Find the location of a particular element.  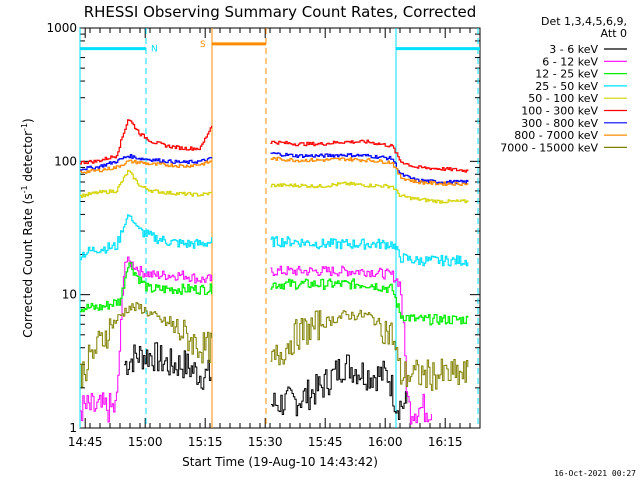

legend-entry: 3 - 6 keV is located at coordinates (573, 49).